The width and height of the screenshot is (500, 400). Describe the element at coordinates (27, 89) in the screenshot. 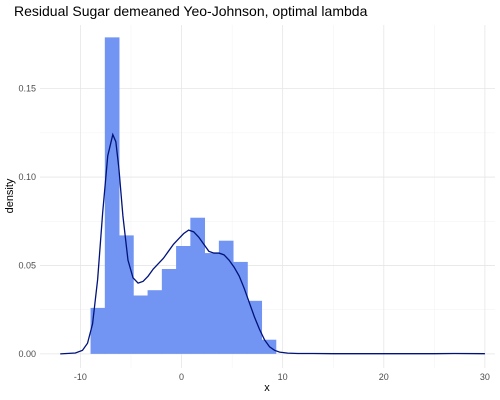

I see `y-tick-label: 0.15` at that location.